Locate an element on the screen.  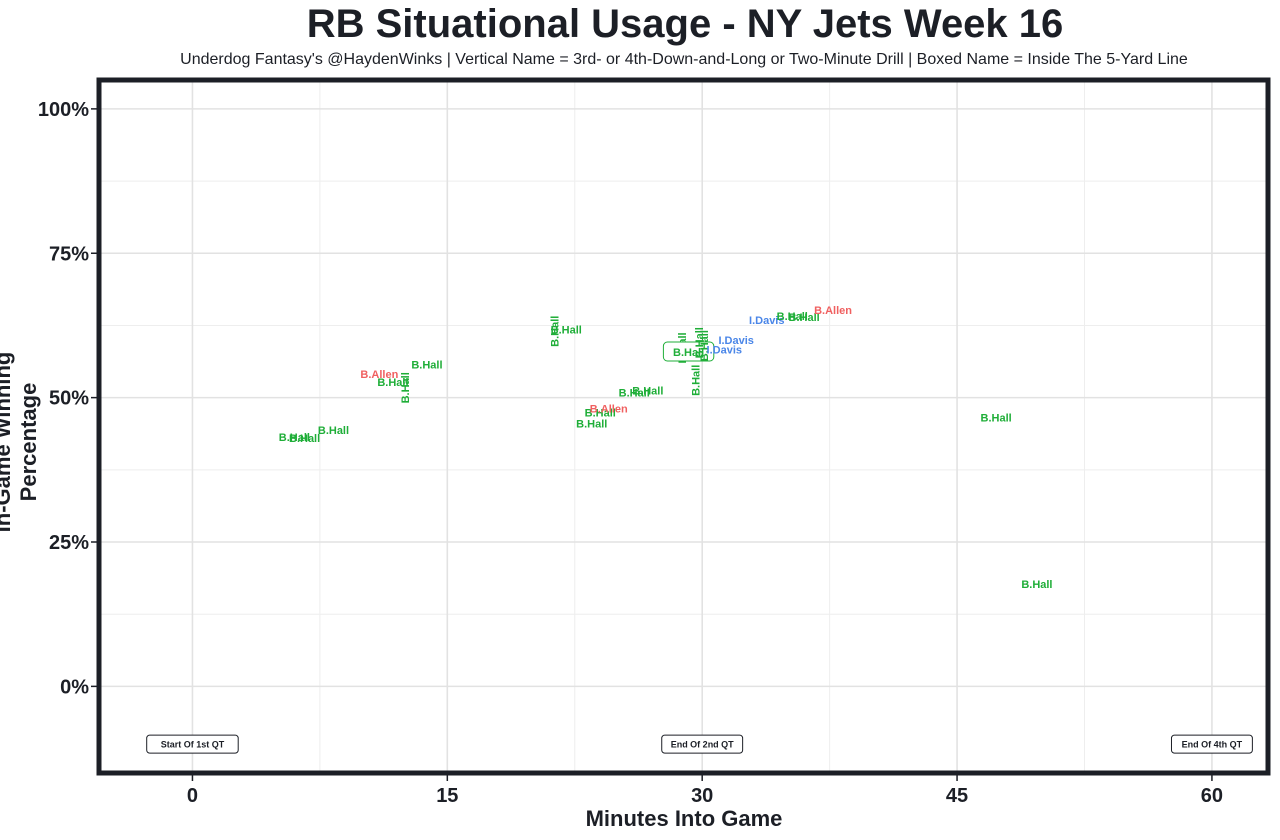
annotation-text: End Of 2nd QT is located at coordinates (702, 745).